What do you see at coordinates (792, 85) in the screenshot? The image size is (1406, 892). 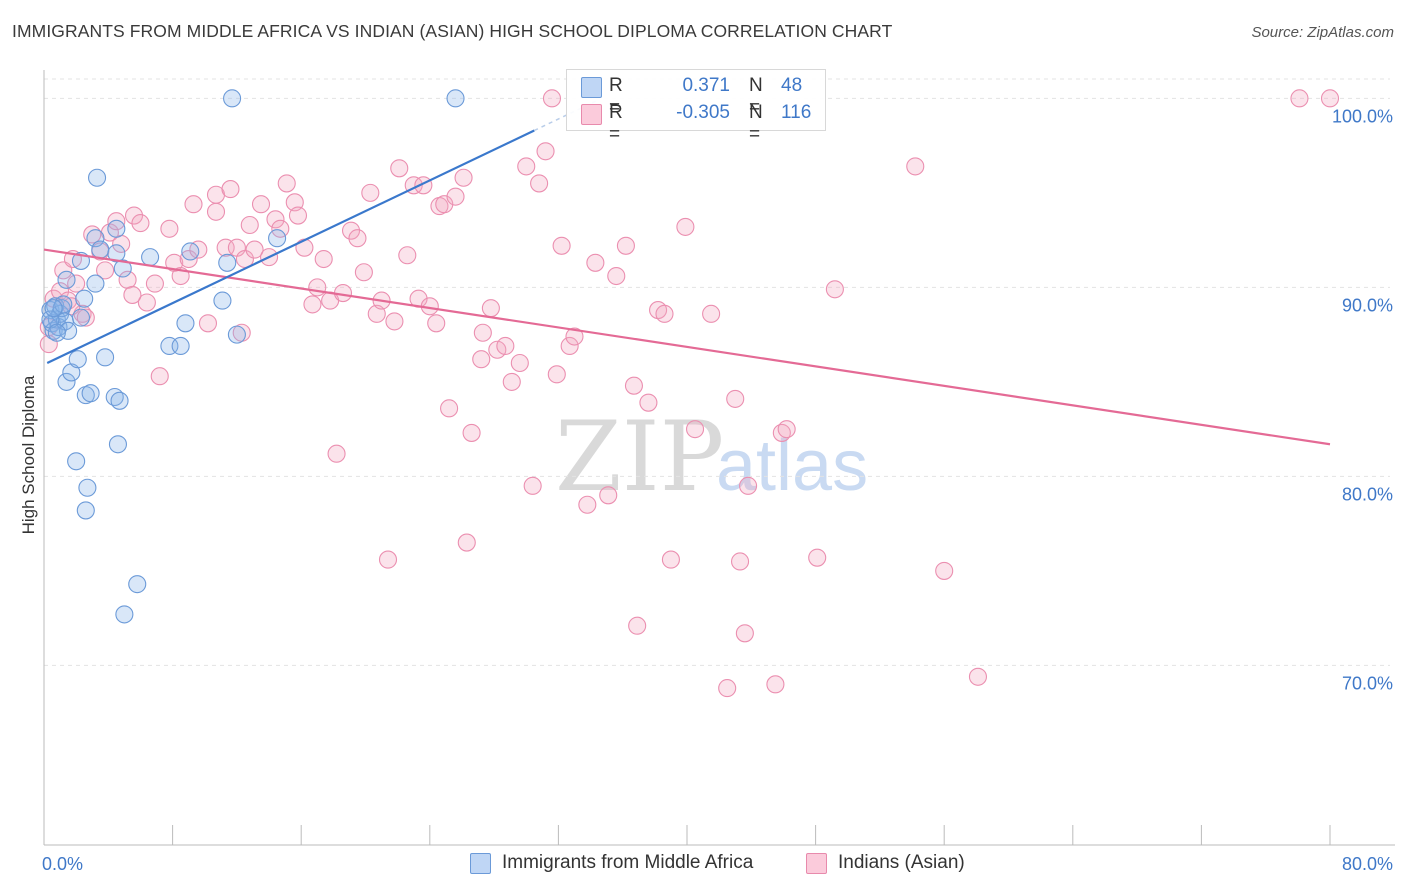 I see `legend-n-value: 48` at bounding box center [792, 85].